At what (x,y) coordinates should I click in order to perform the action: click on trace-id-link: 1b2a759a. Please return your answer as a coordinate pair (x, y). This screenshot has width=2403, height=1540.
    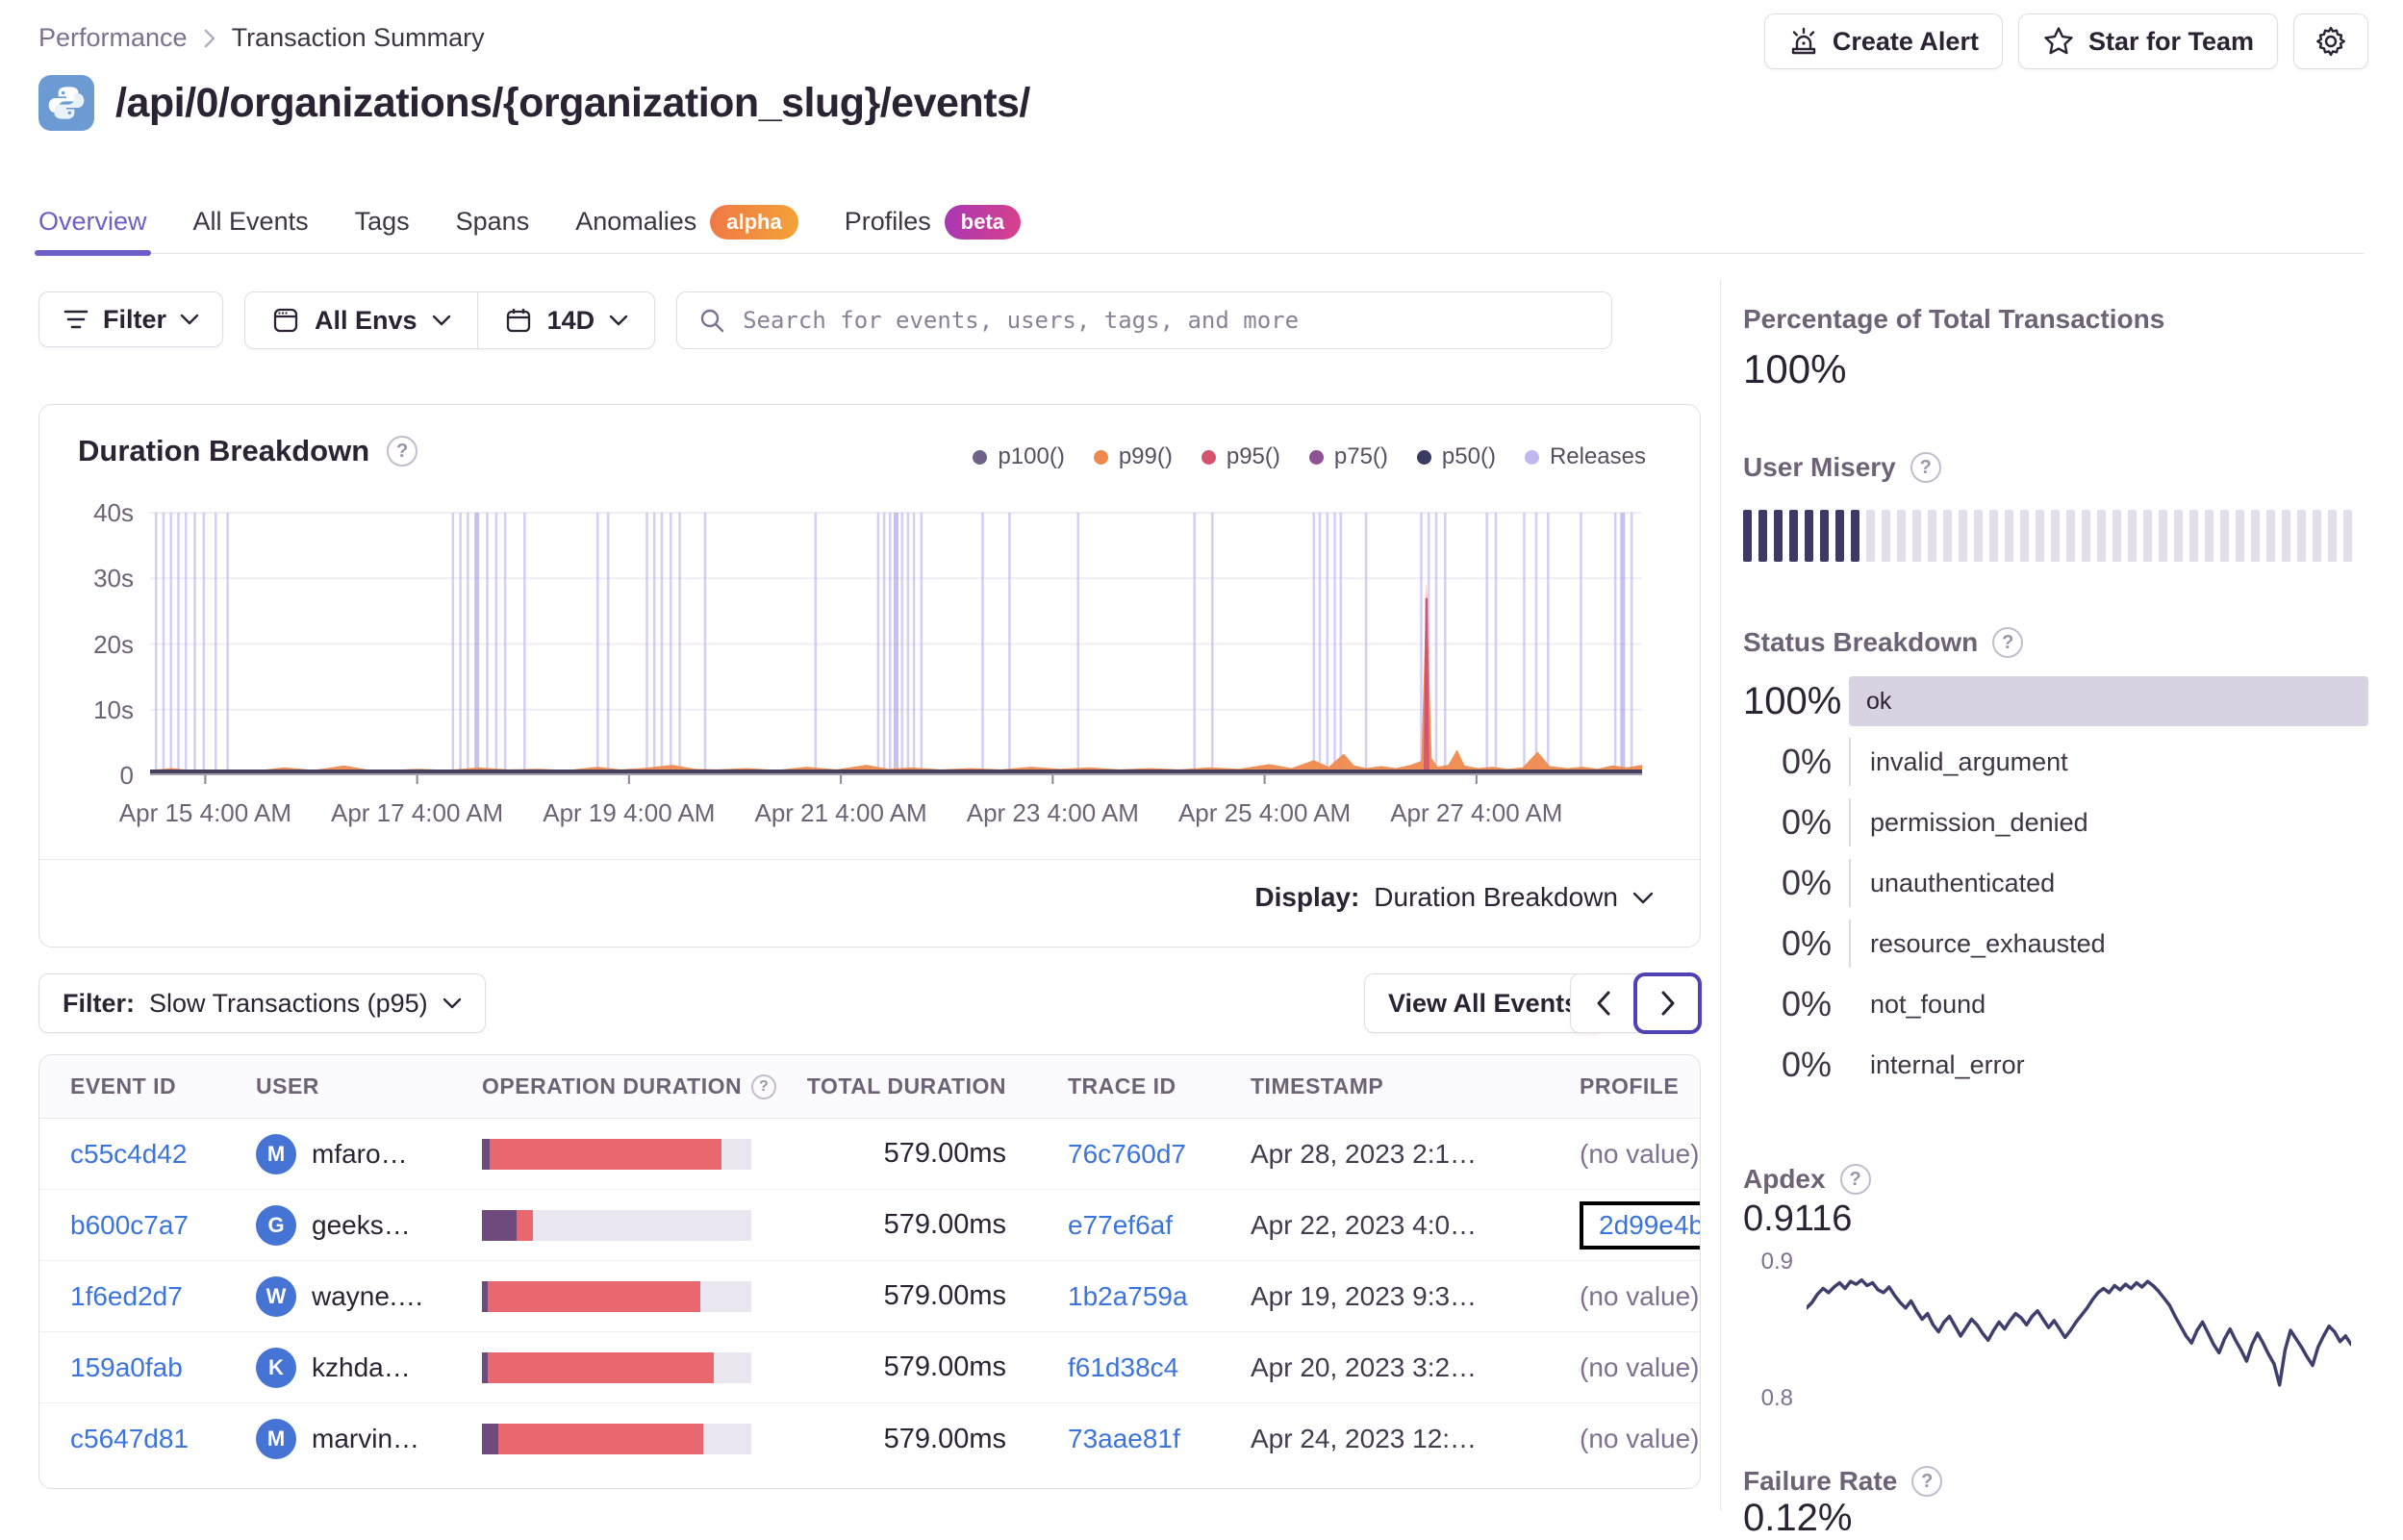
    Looking at the image, I should click on (1128, 1295).